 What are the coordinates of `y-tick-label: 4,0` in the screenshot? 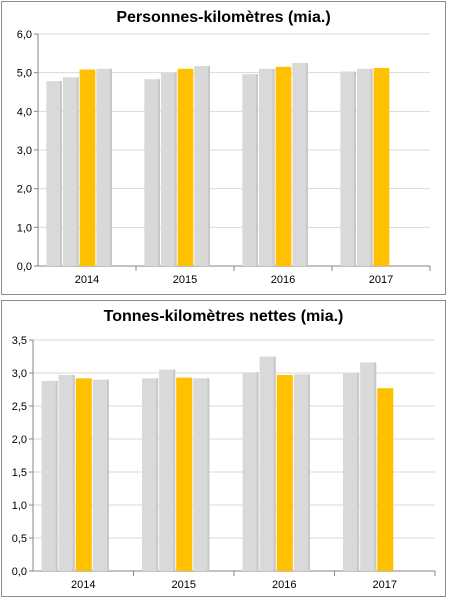 It's located at (24, 112).